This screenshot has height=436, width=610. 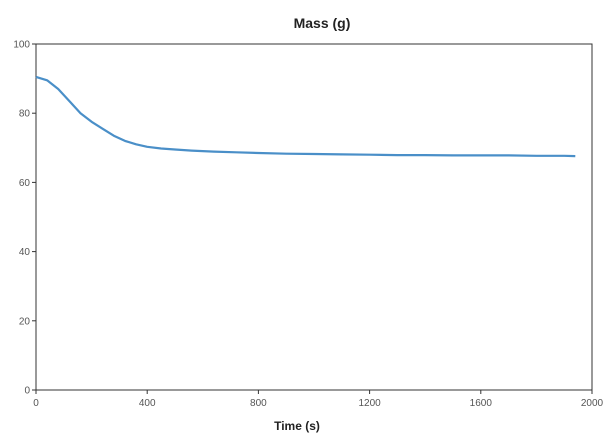 I want to click on chart-title: Mass (g), so click(x=322, y=23).